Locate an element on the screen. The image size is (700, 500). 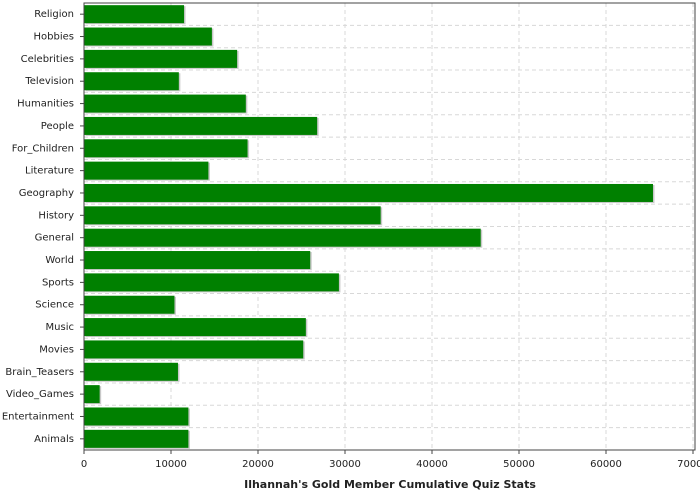
y-tick-label: Sports is located at coordinates (58, 282).